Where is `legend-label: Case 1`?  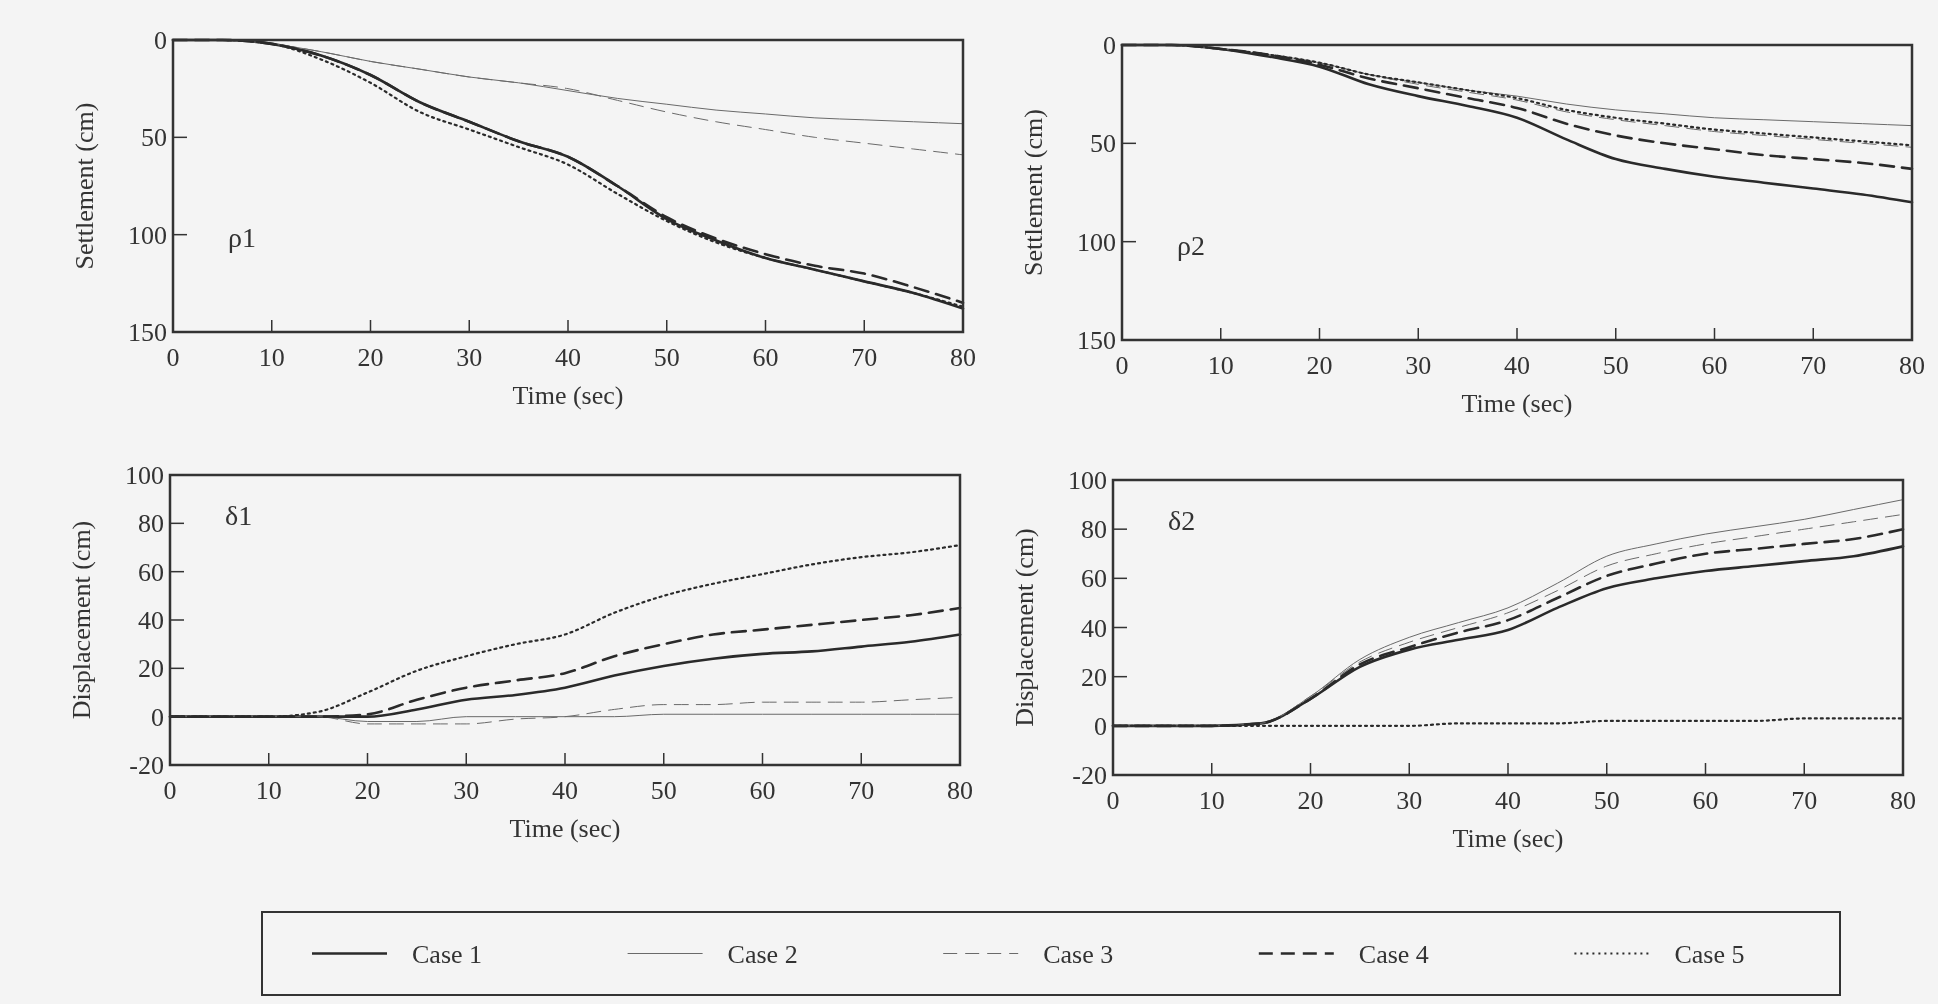
legend-label: Case 1 is located at coordinates (447, 954).